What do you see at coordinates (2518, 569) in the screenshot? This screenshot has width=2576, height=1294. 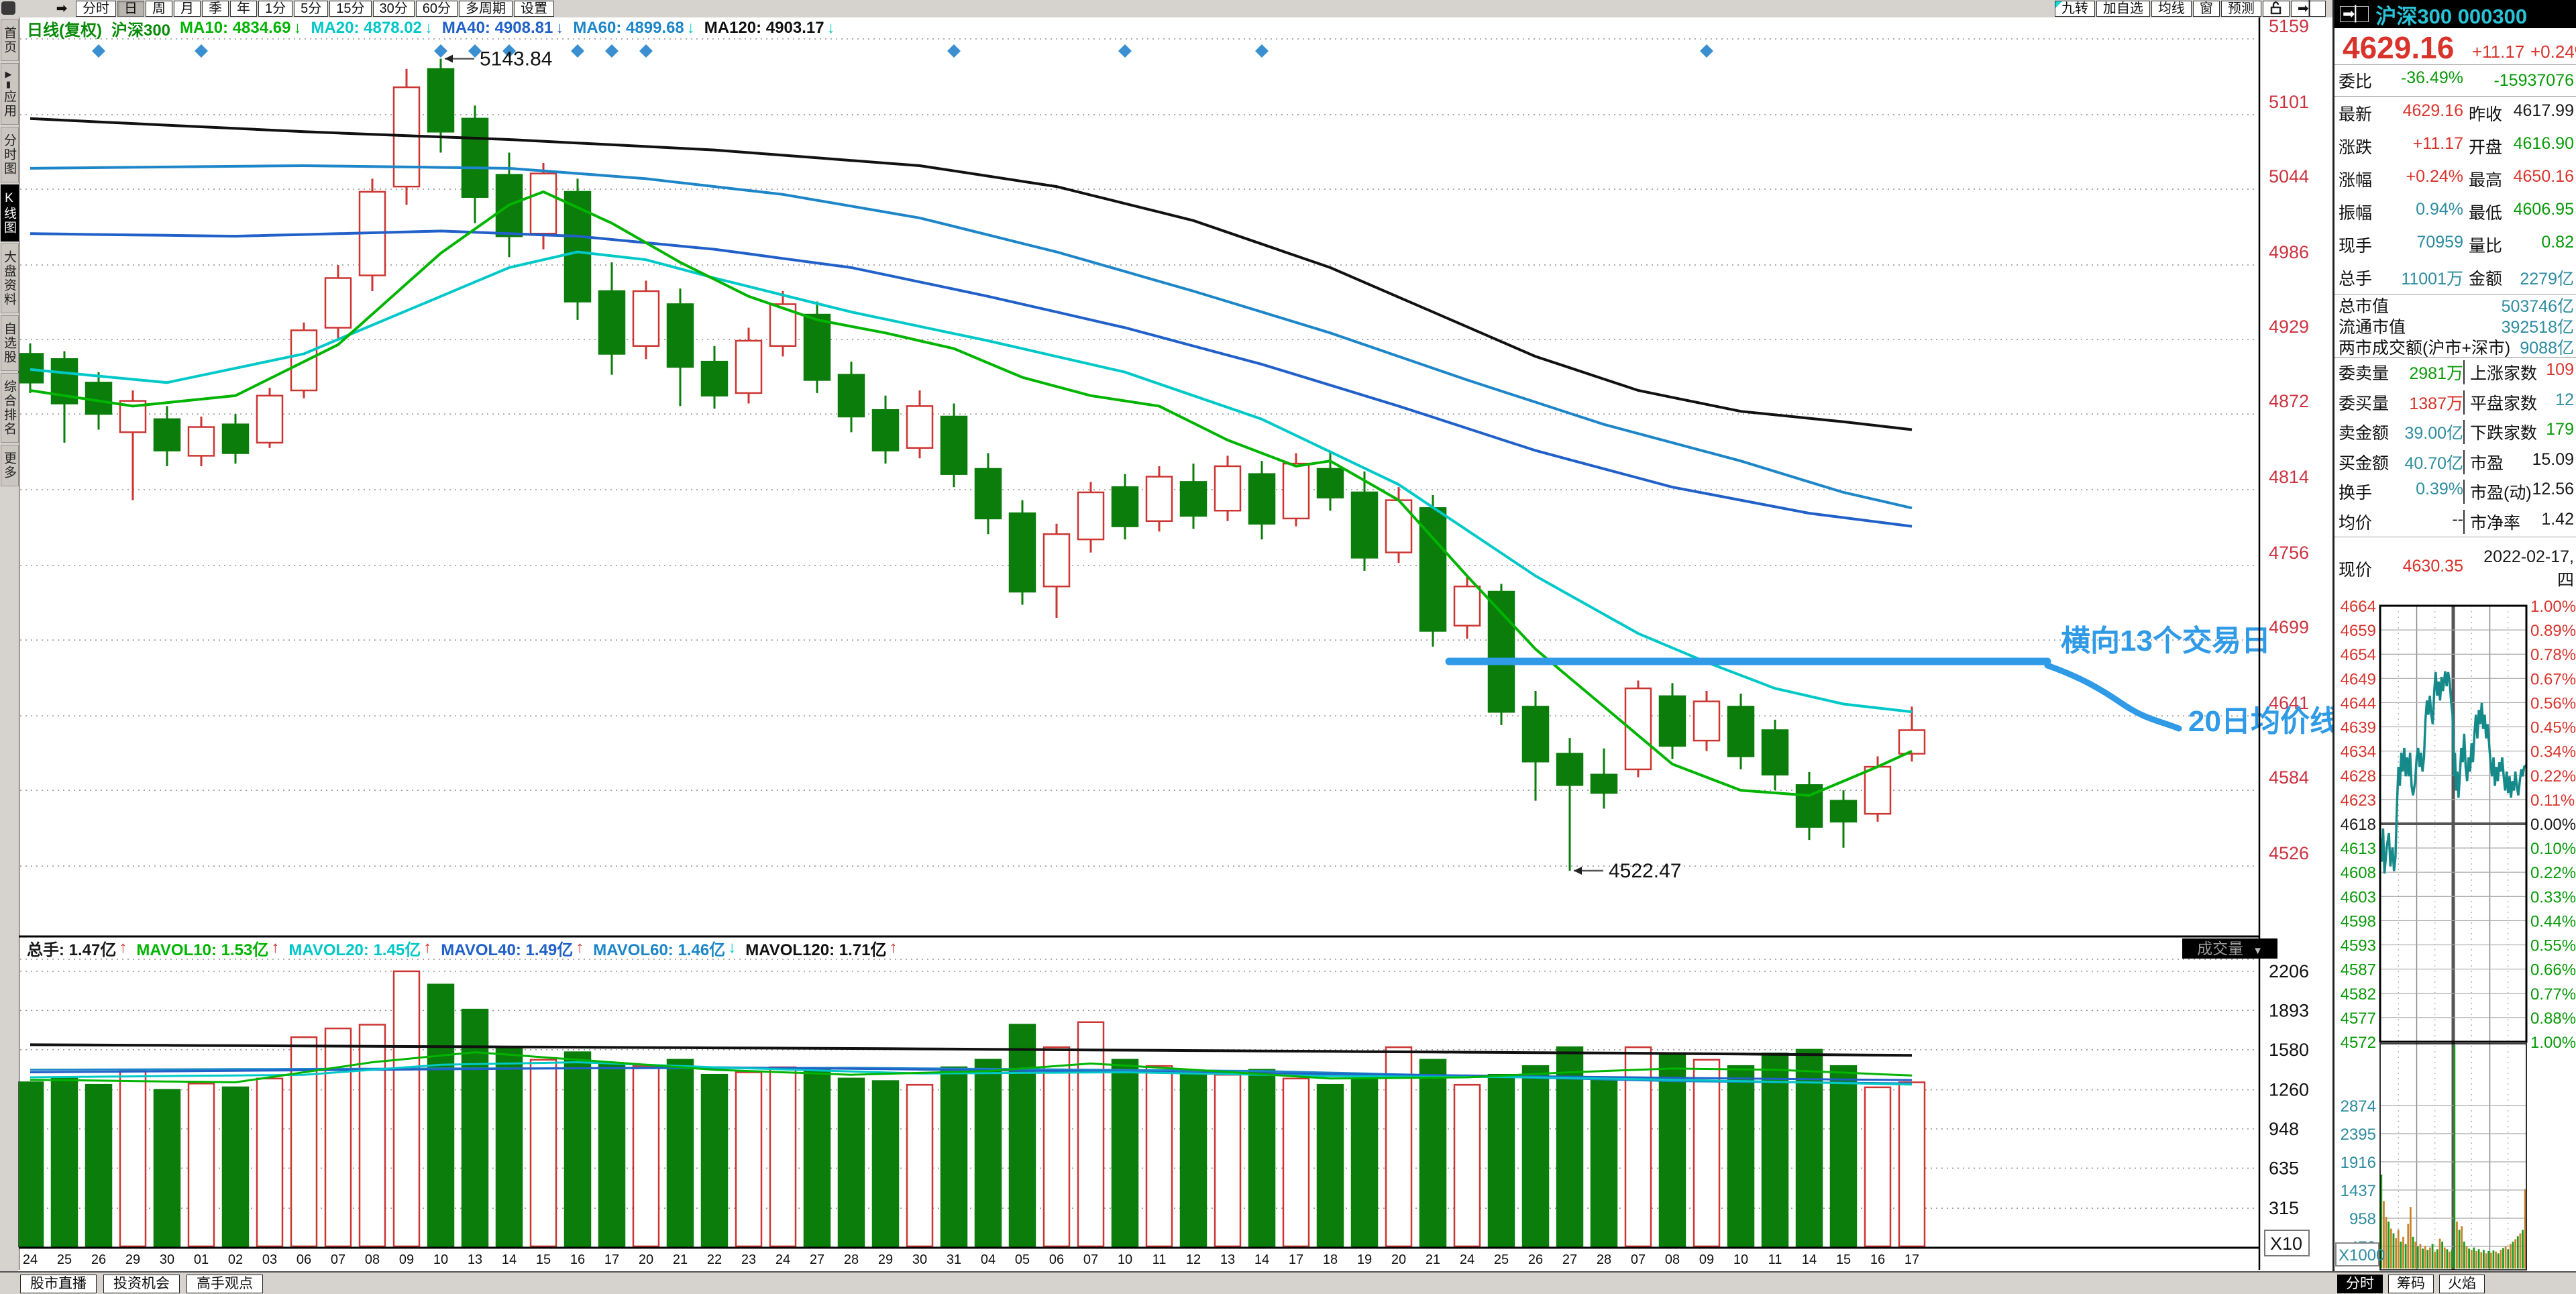 I see `quote-col2: 2022-02-17,四` at bounding box center [2518, 569].